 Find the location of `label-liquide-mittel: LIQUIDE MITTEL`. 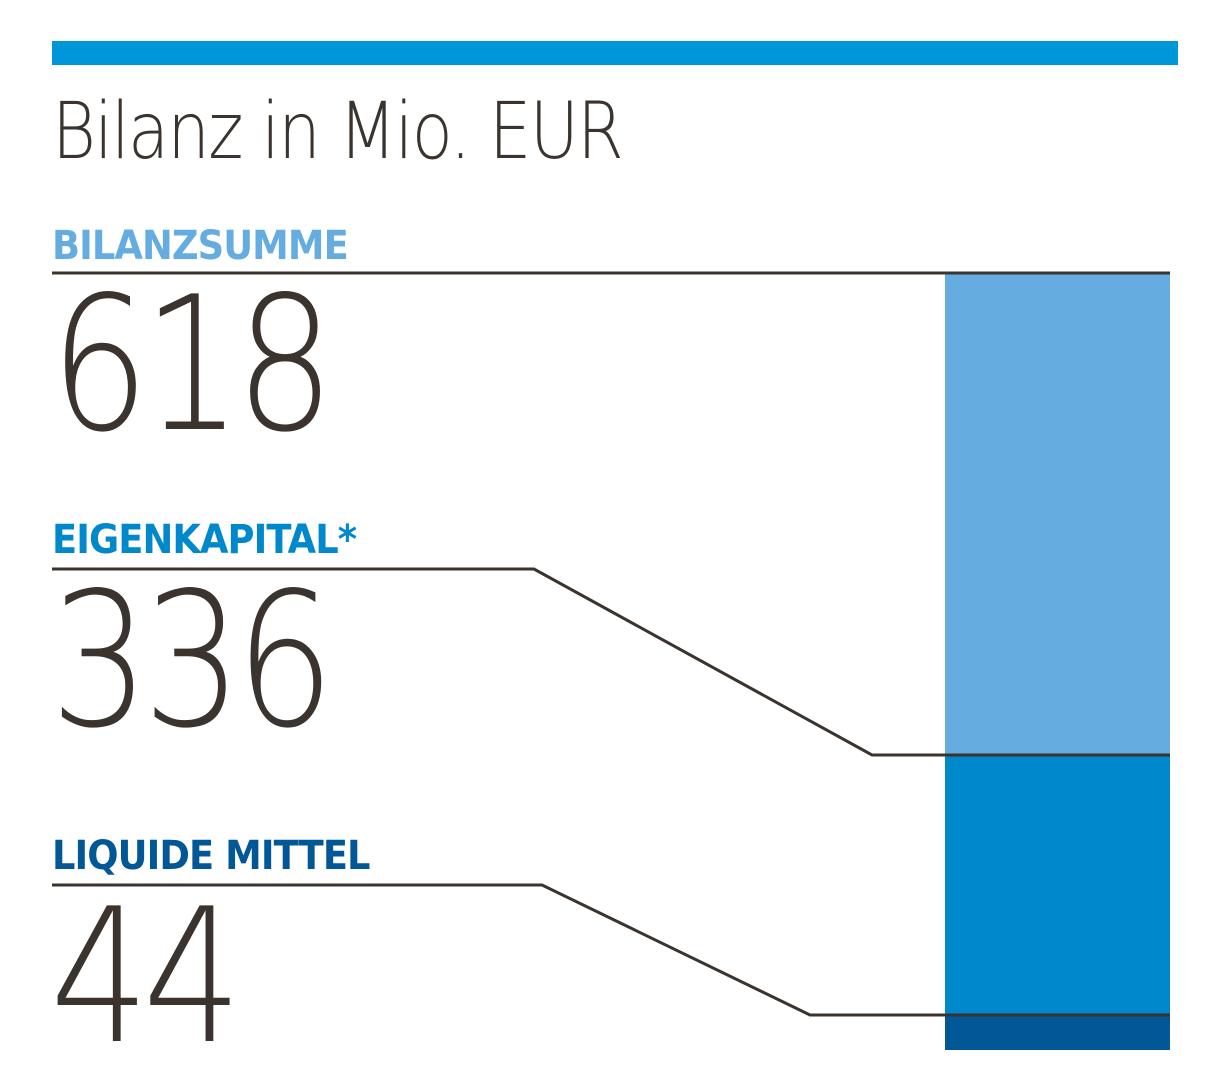

label-liquide-mittel: LIQUIDE MITTEL is located at coordinates (211, 856).